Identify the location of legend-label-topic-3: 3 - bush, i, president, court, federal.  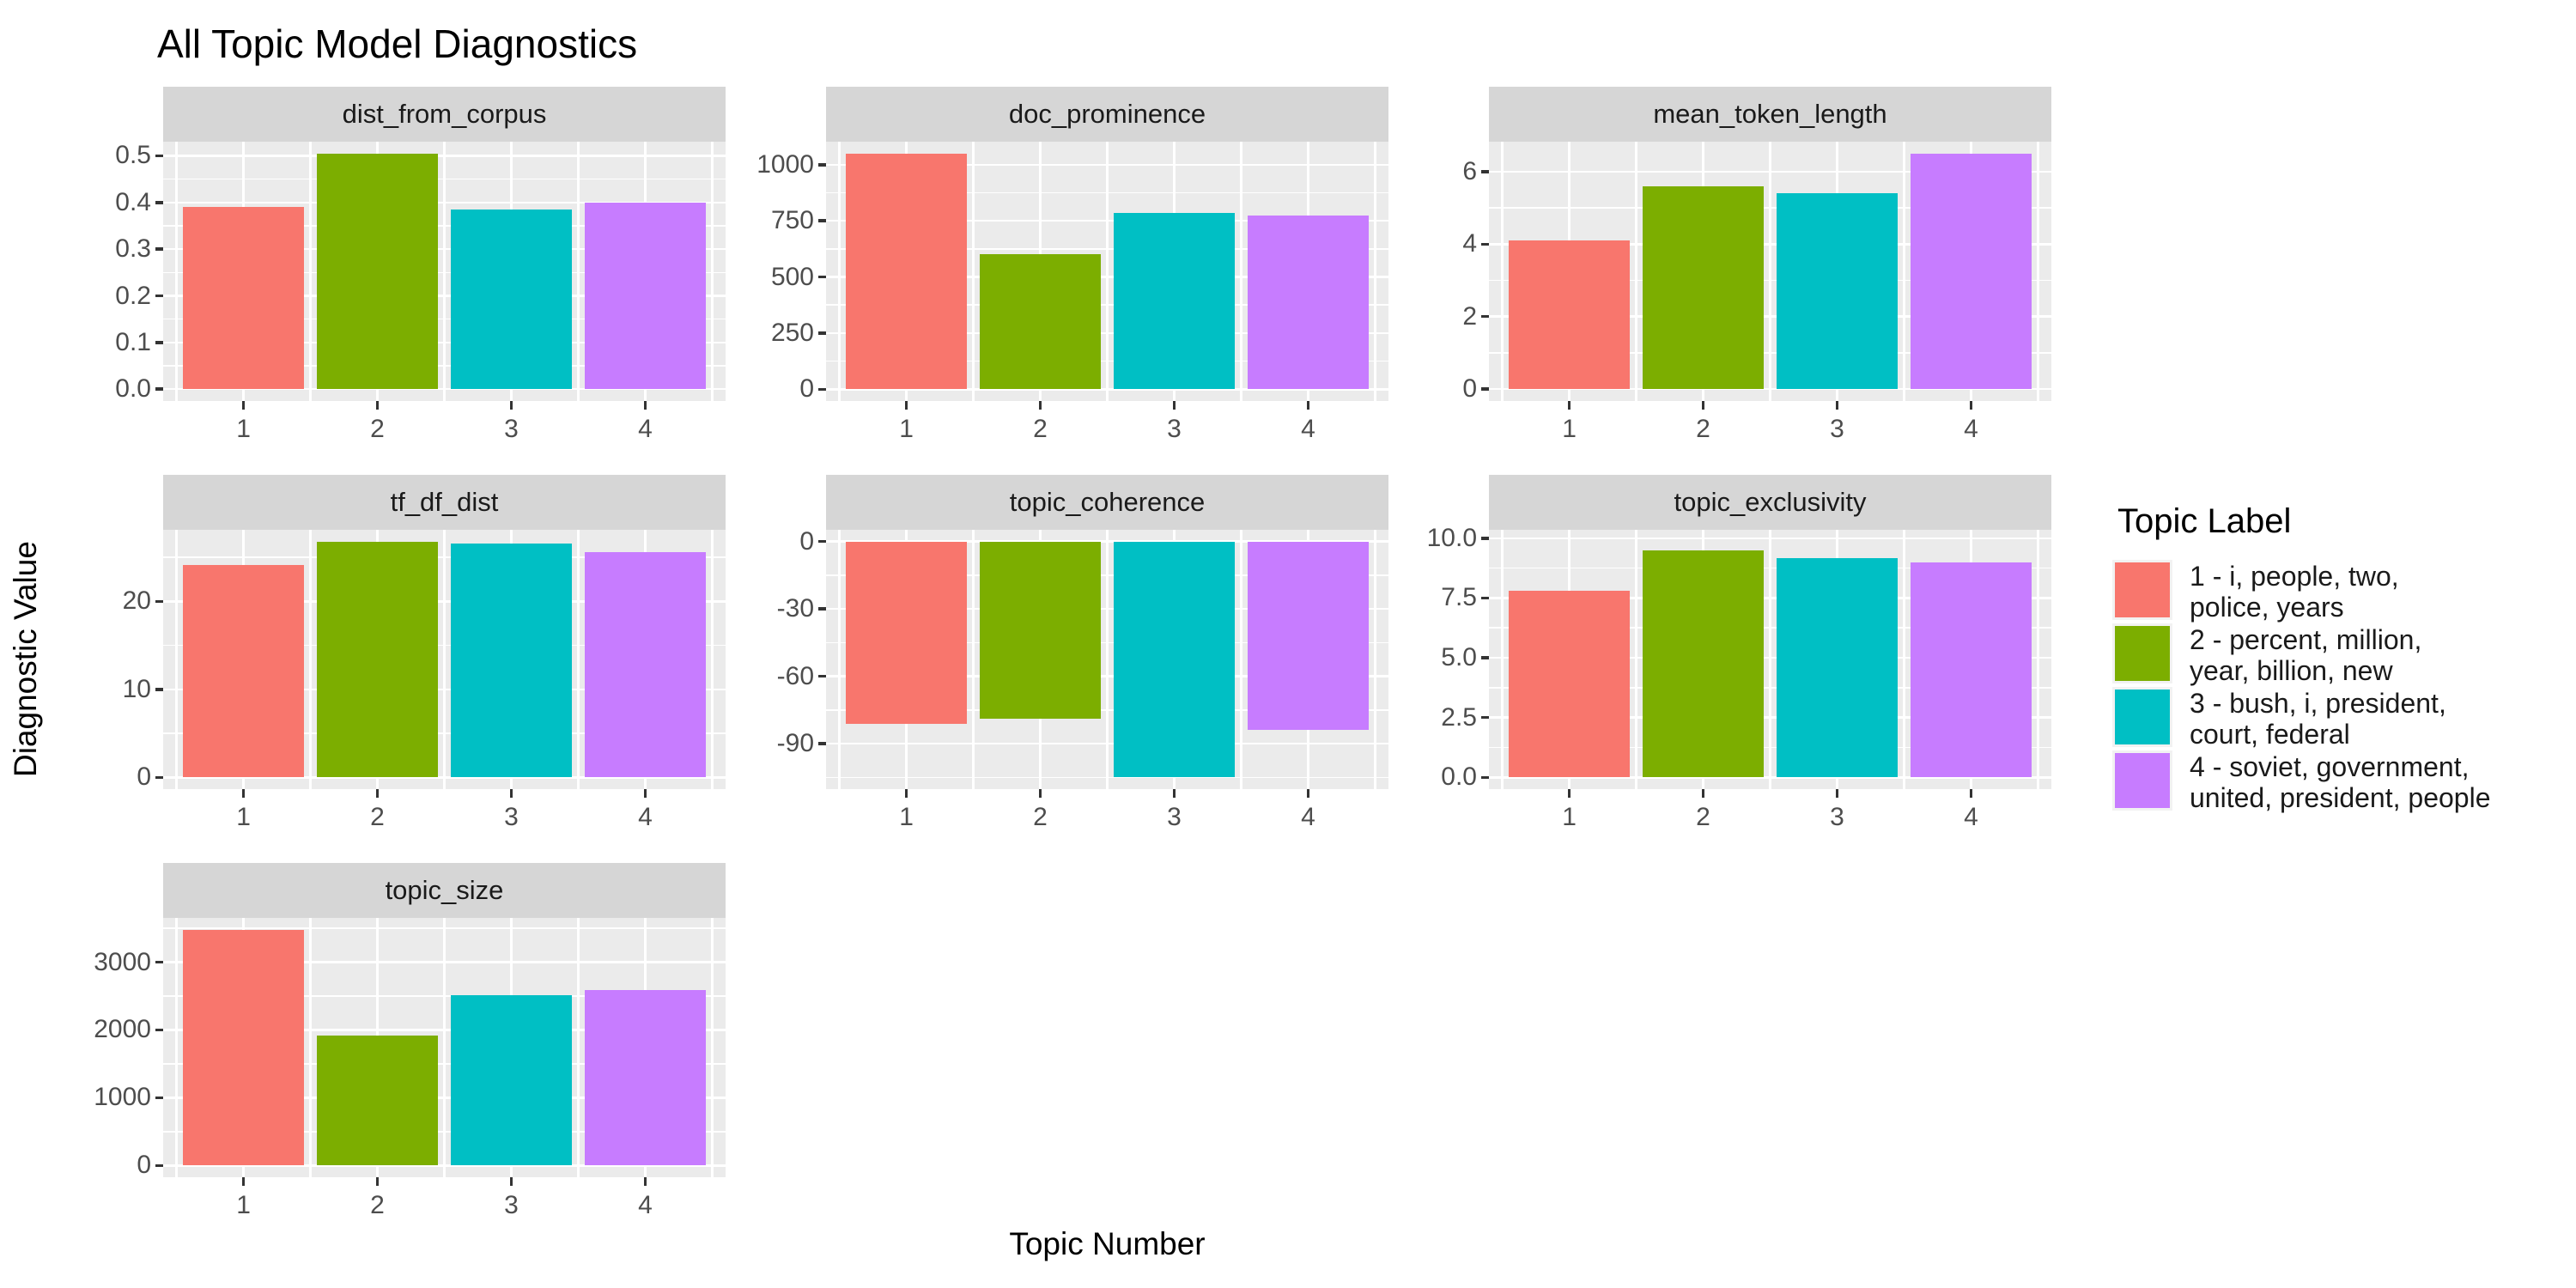
(2318, 719).